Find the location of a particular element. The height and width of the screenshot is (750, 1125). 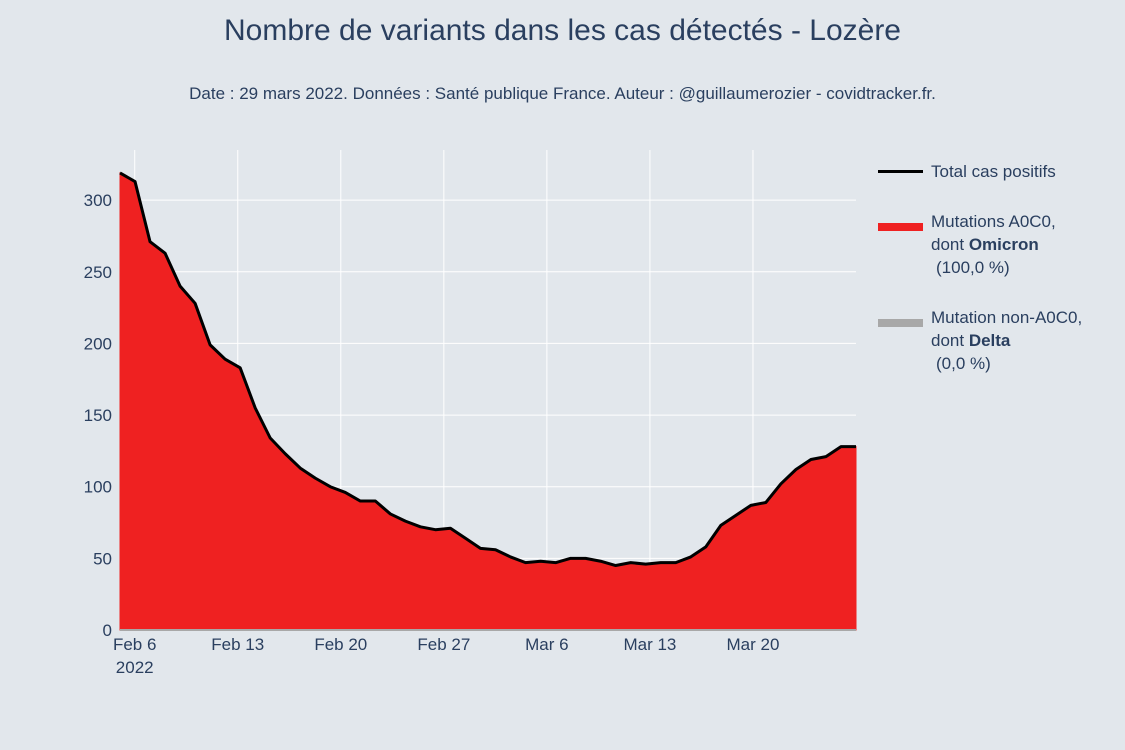

x-tick-label: Feb 27 is located at coordinates (443, 644).